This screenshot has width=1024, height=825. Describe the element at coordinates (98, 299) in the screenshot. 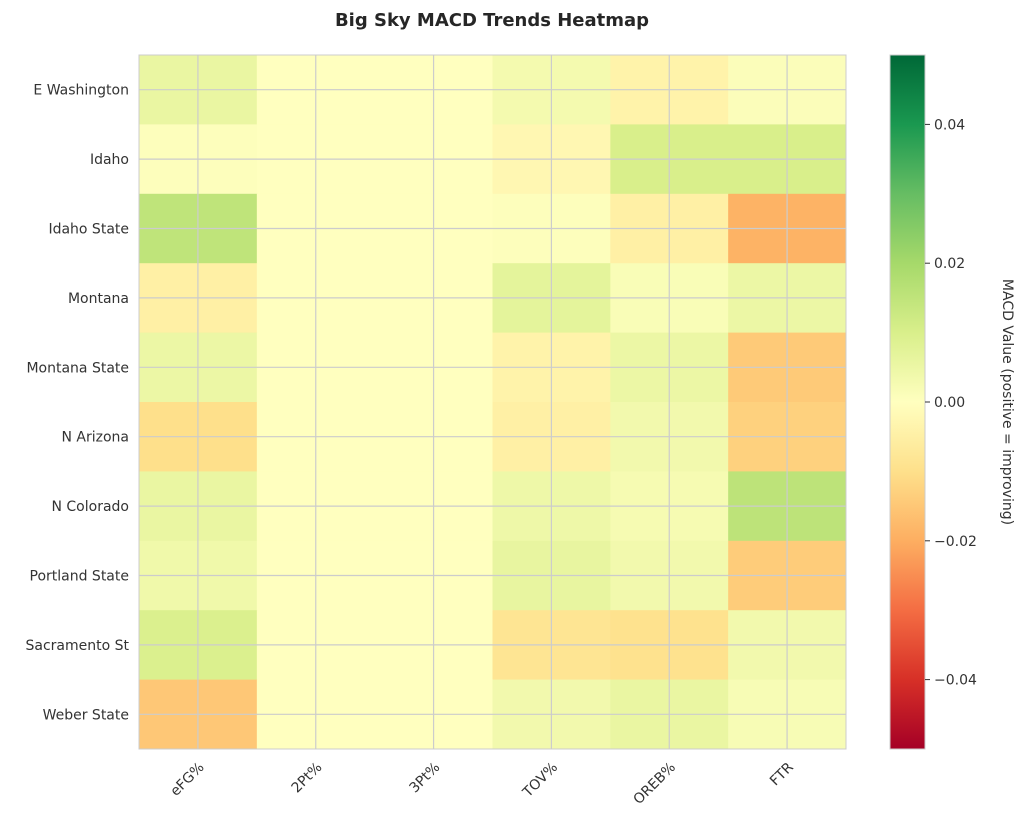

I see `row-label: Montana` at that location.